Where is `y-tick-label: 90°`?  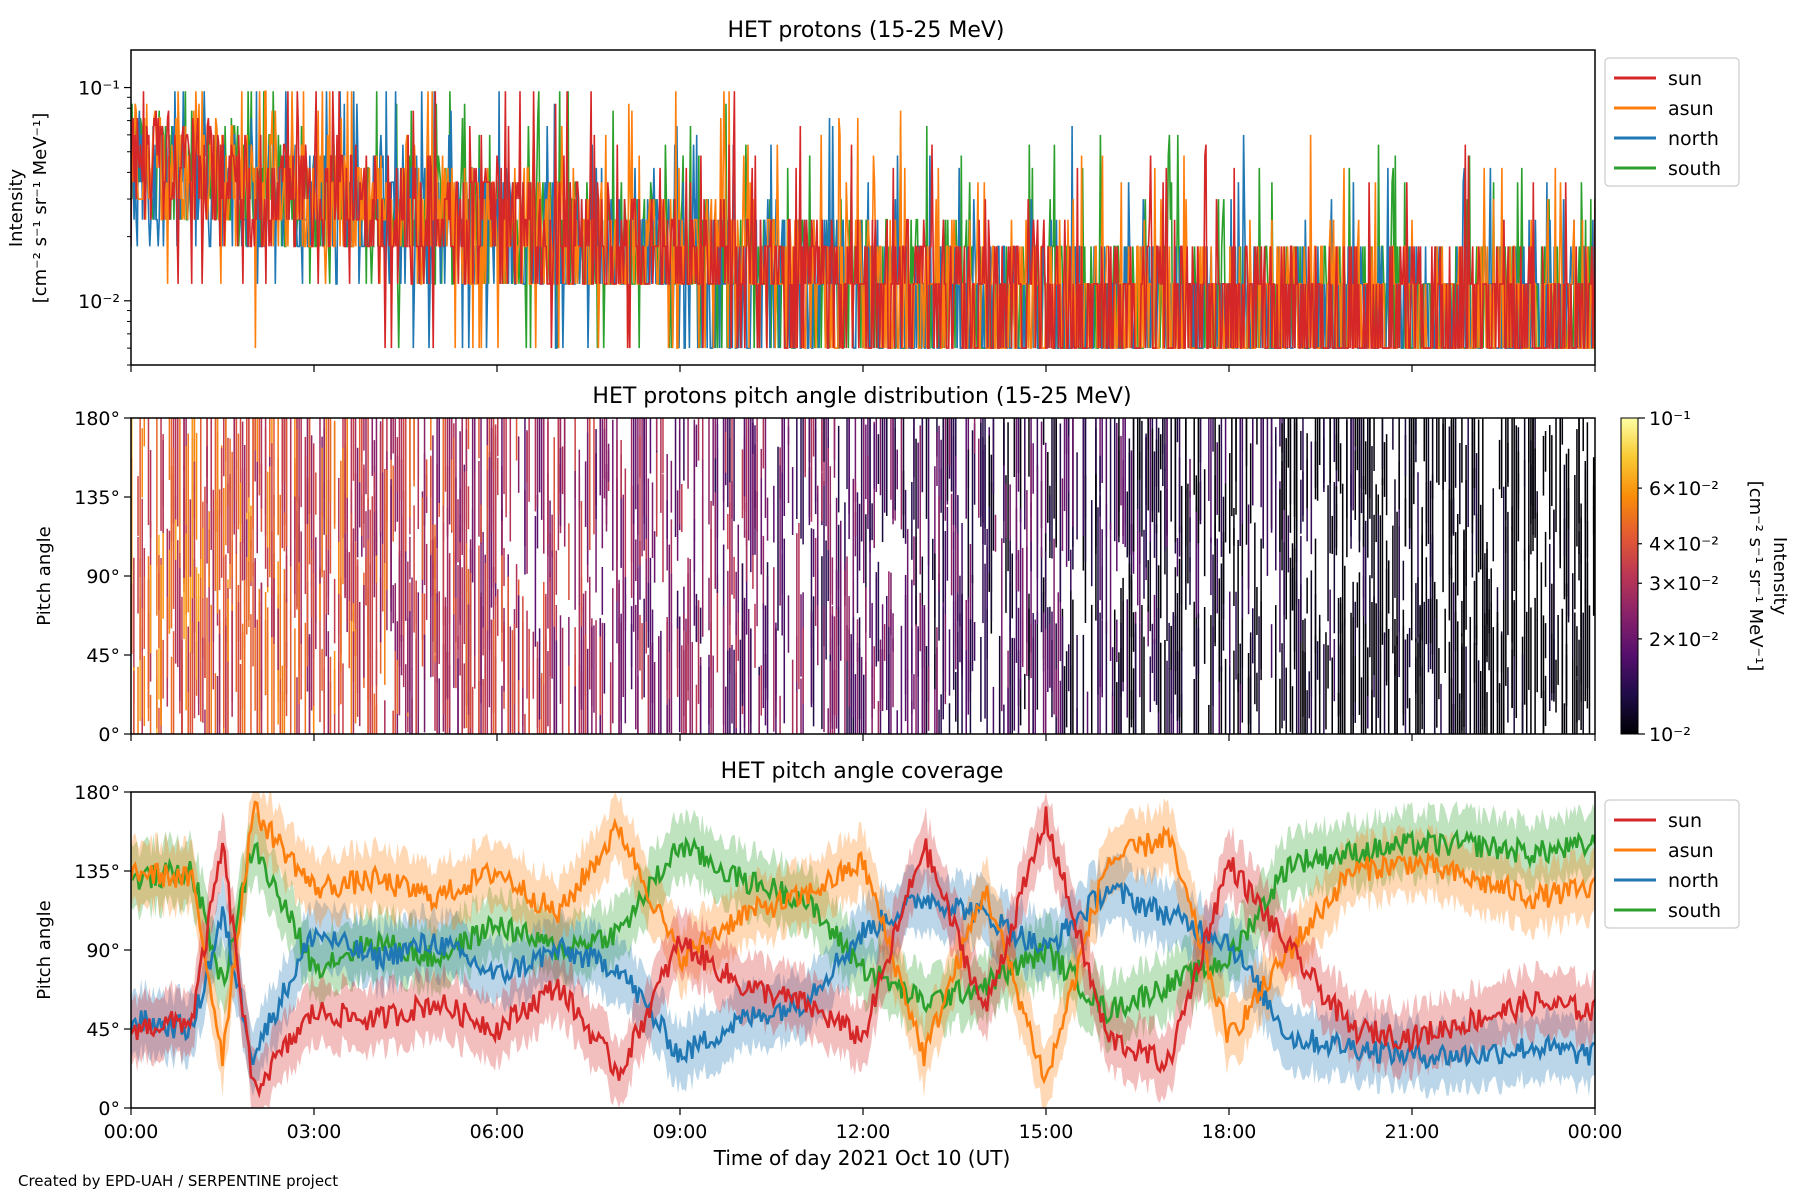 y-tick-label: 90° is located at coordinates (103, 577).